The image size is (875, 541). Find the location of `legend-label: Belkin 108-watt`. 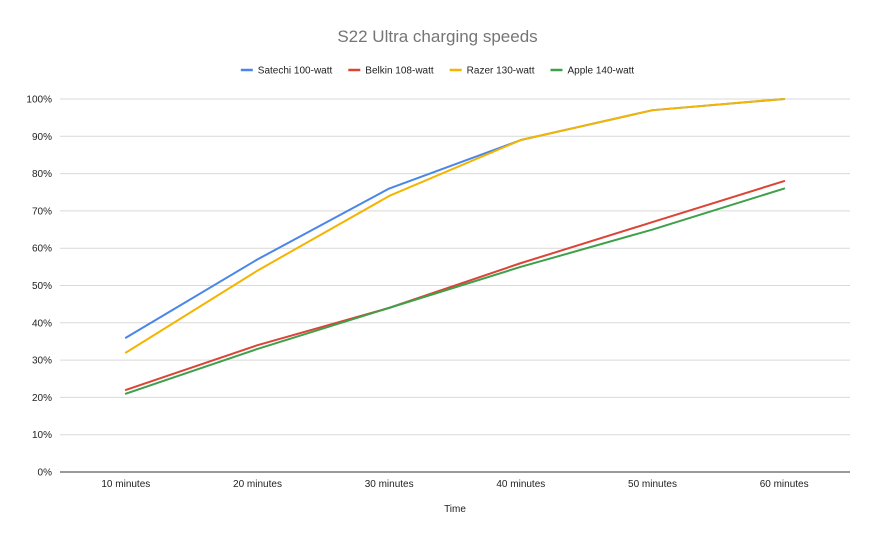

legend-label: Belkin 108-watt is located at coordinates (399, 71).